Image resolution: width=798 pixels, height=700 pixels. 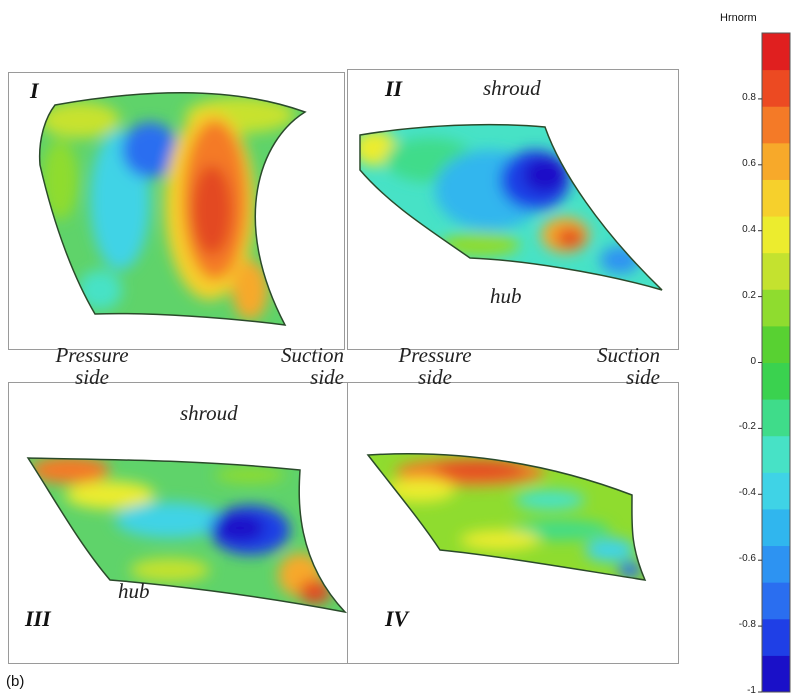 I want to click on contour-panel-ii, so click(x=511, y=207).